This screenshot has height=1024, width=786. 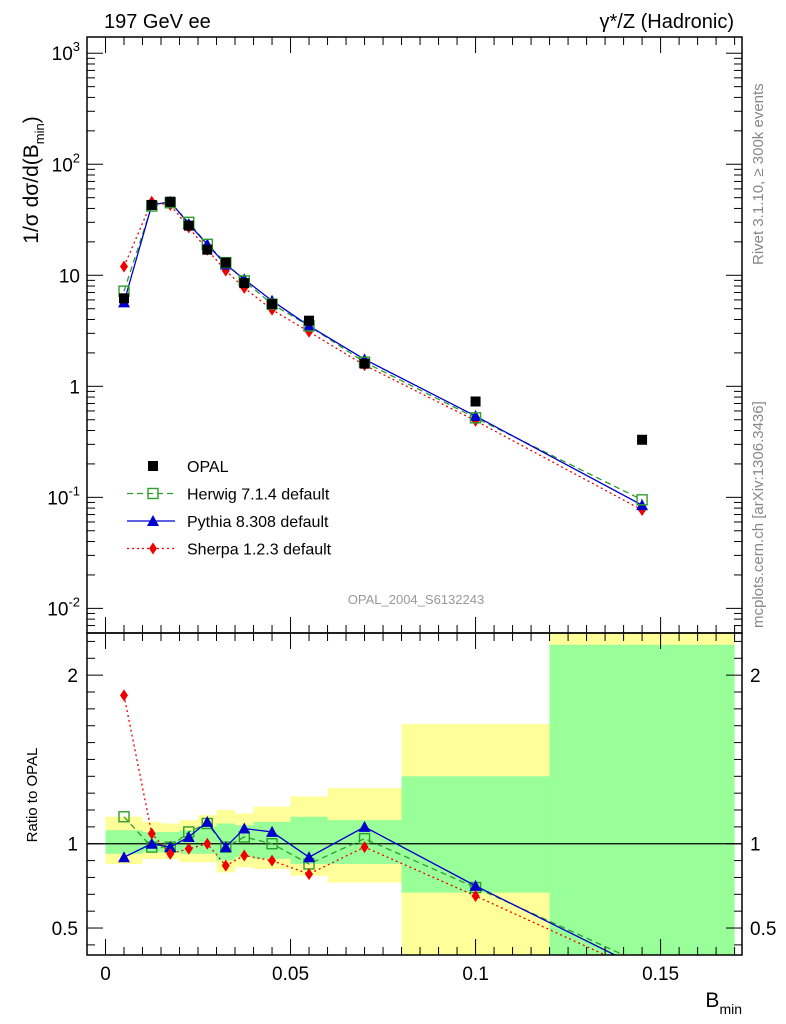 What do you see at coordinates (290, 974) in the screenshot?
I see `x-tick-label: 0.05` at bounding box center [290, 974].